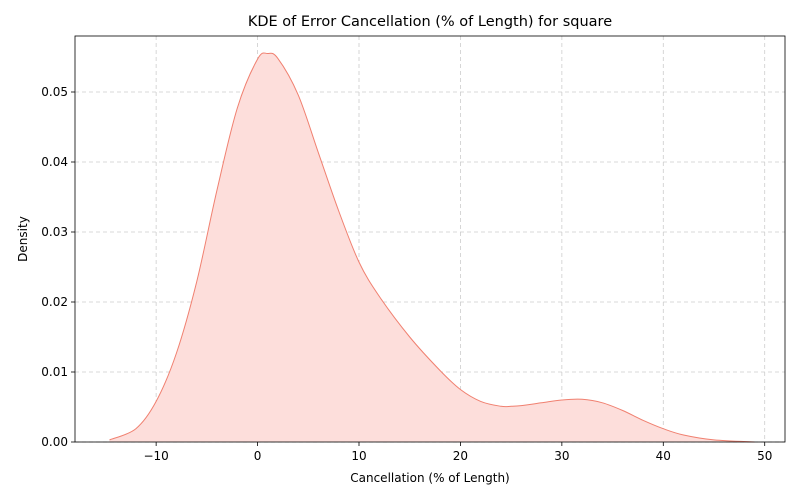 The height and width of the screenshot is (500, 800). What do you see at coordinates (54, 162) in the screenshot?
I see `y-tick-label: 0.04` at bounding box center [54, 162].